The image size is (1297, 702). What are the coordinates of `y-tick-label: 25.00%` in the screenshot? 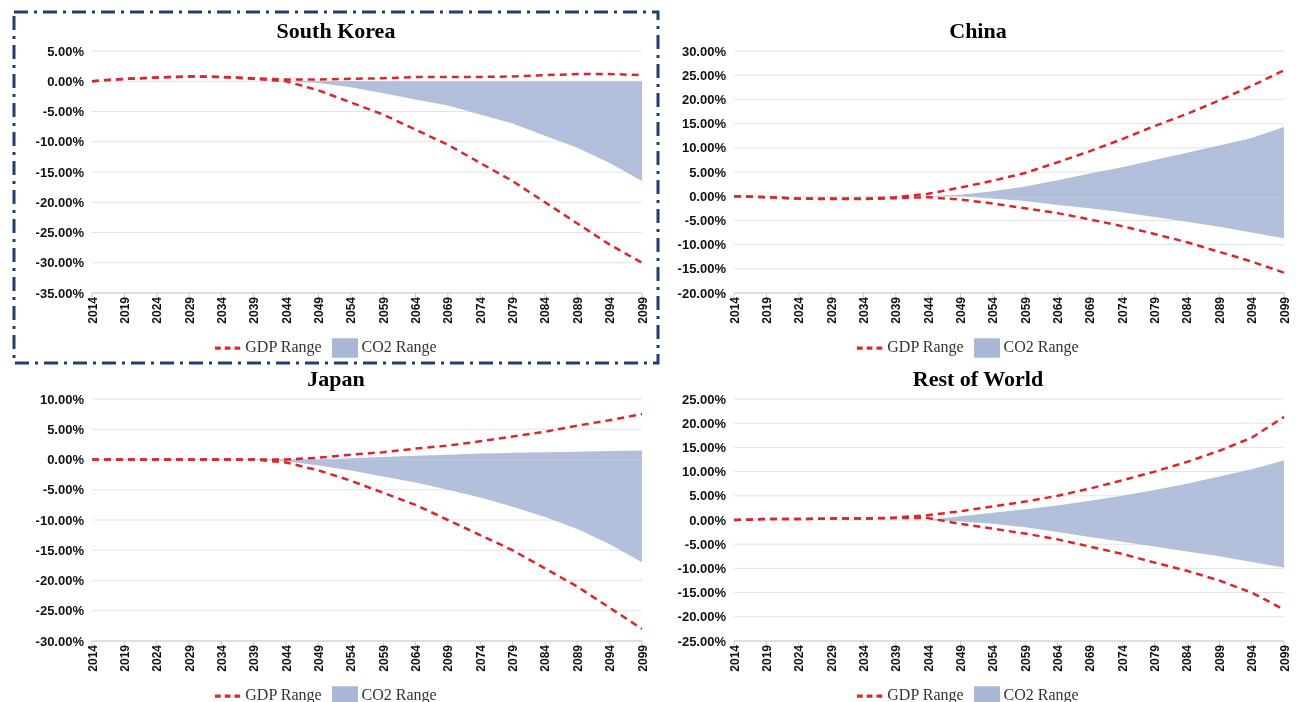 It's located at (704, 75).